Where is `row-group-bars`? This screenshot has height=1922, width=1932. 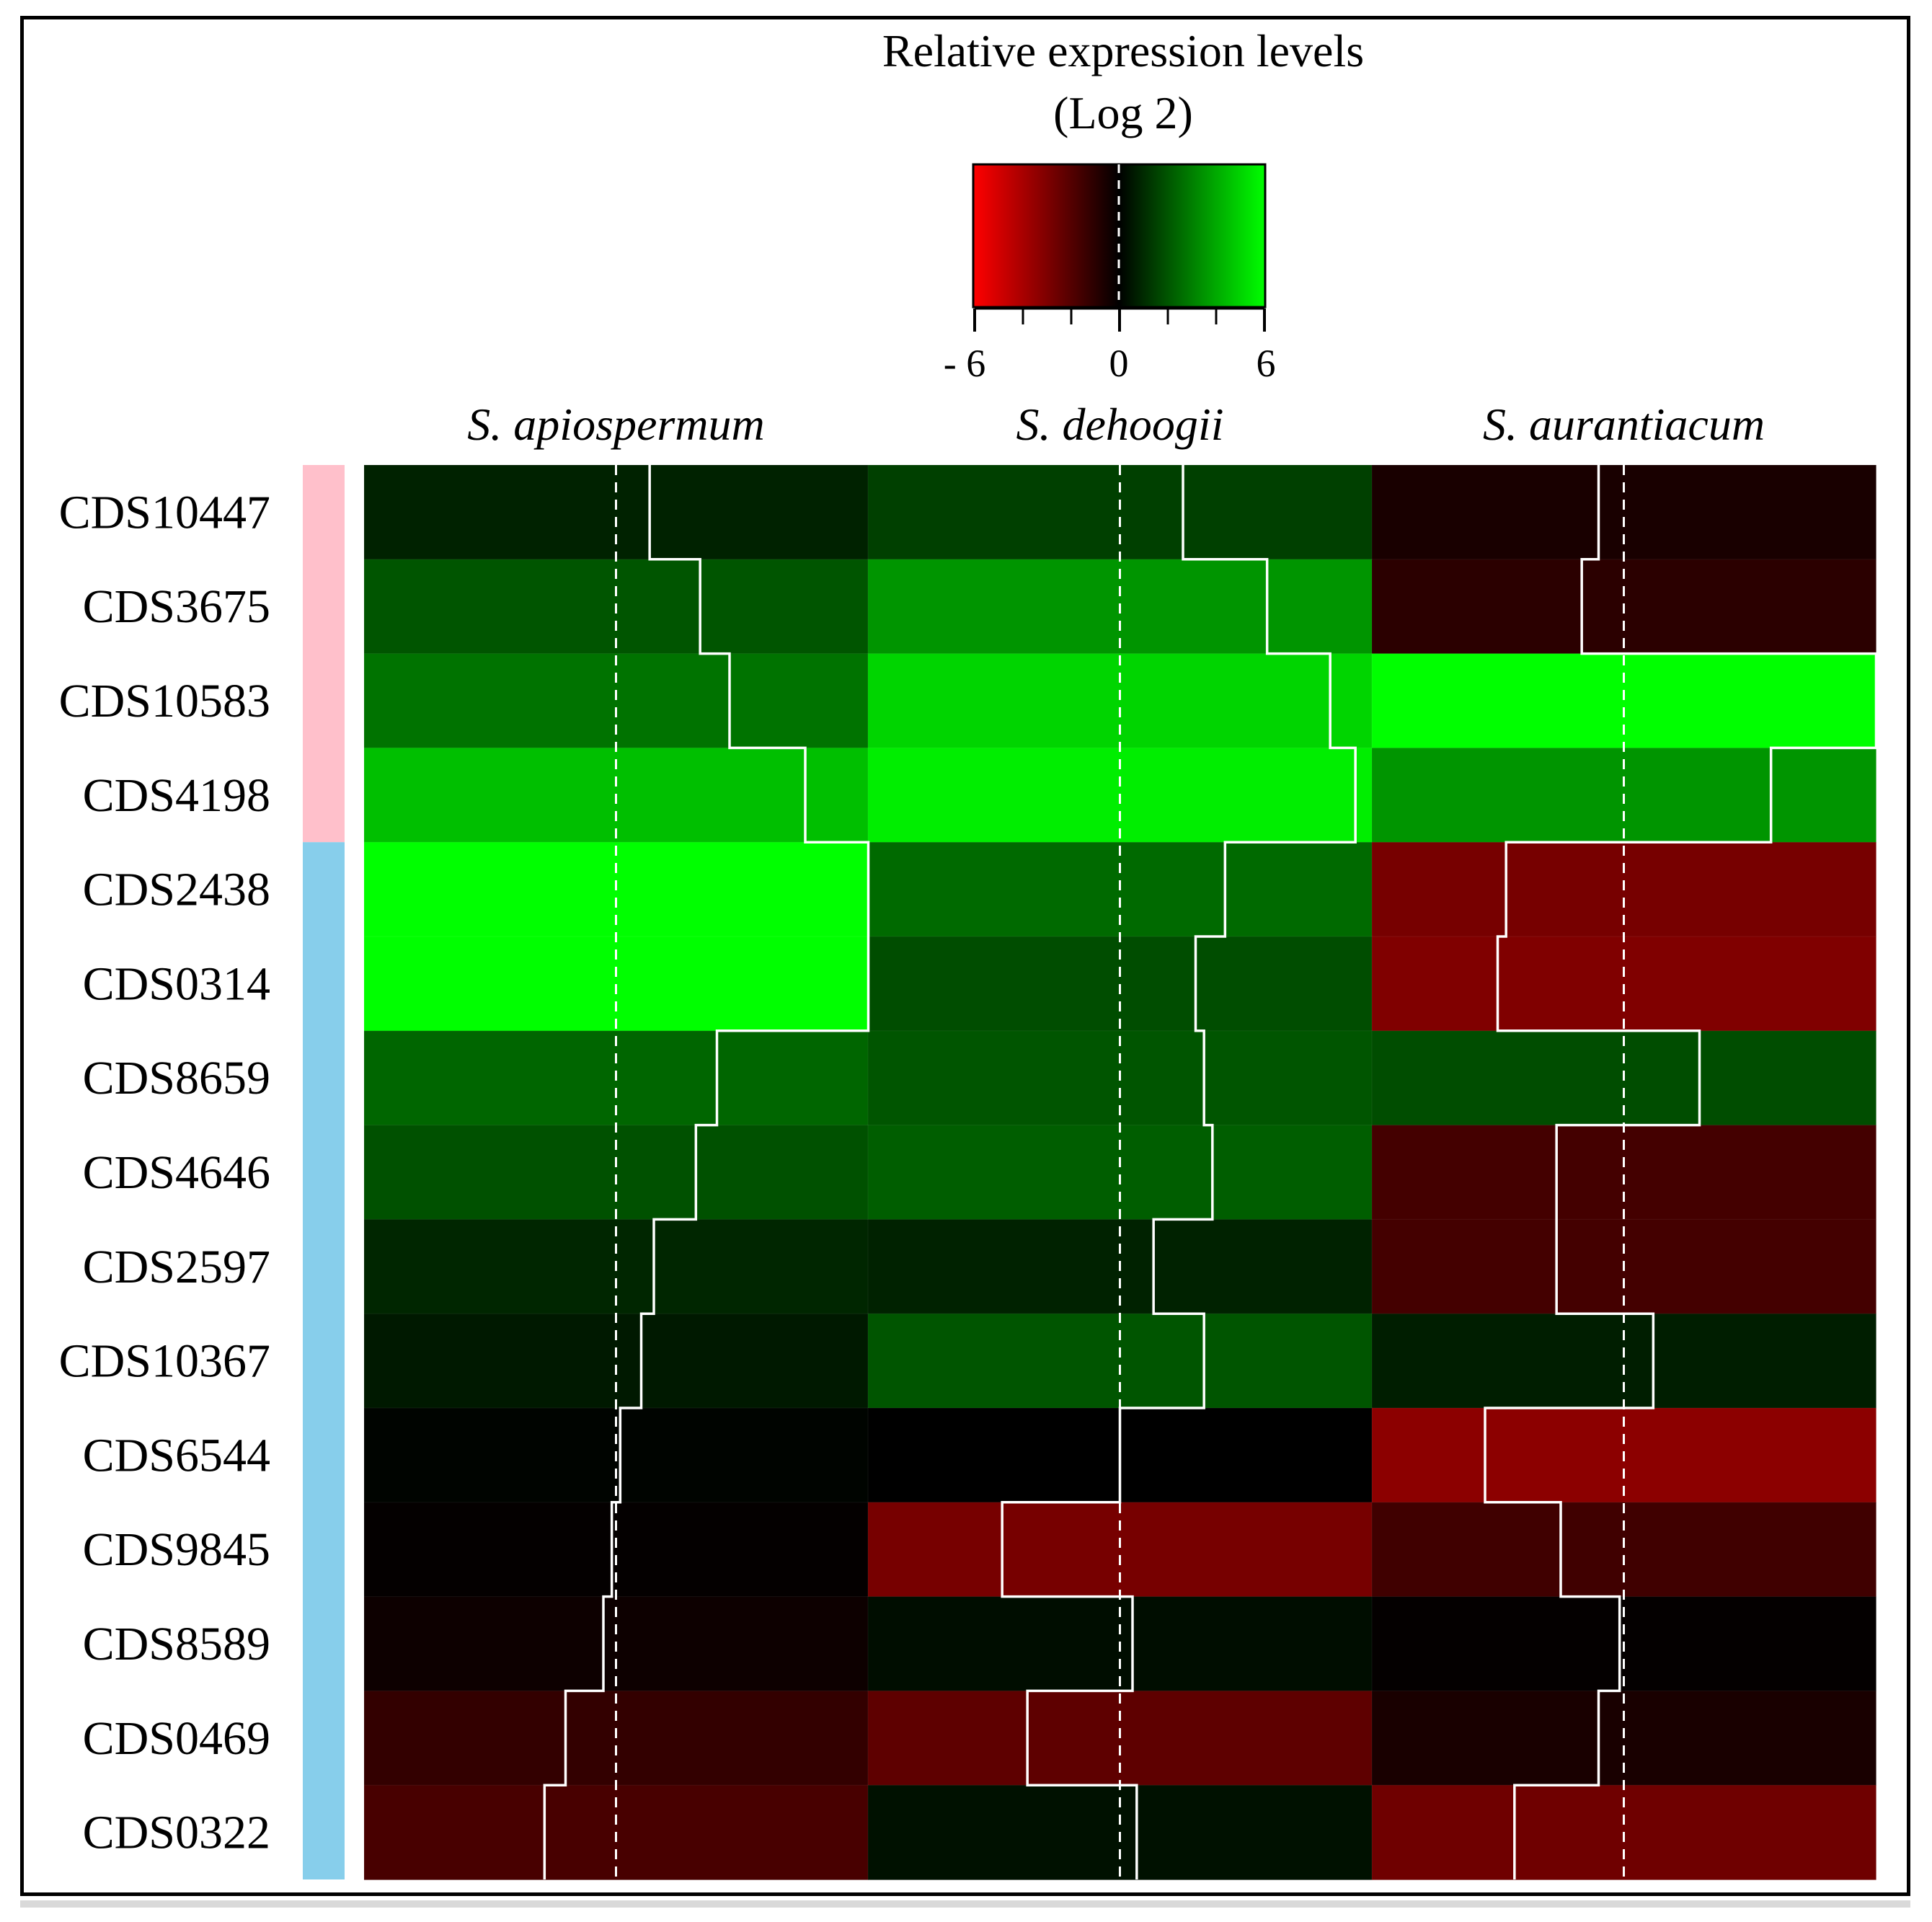
row-group-bars is located at coordinates (324, 1172).